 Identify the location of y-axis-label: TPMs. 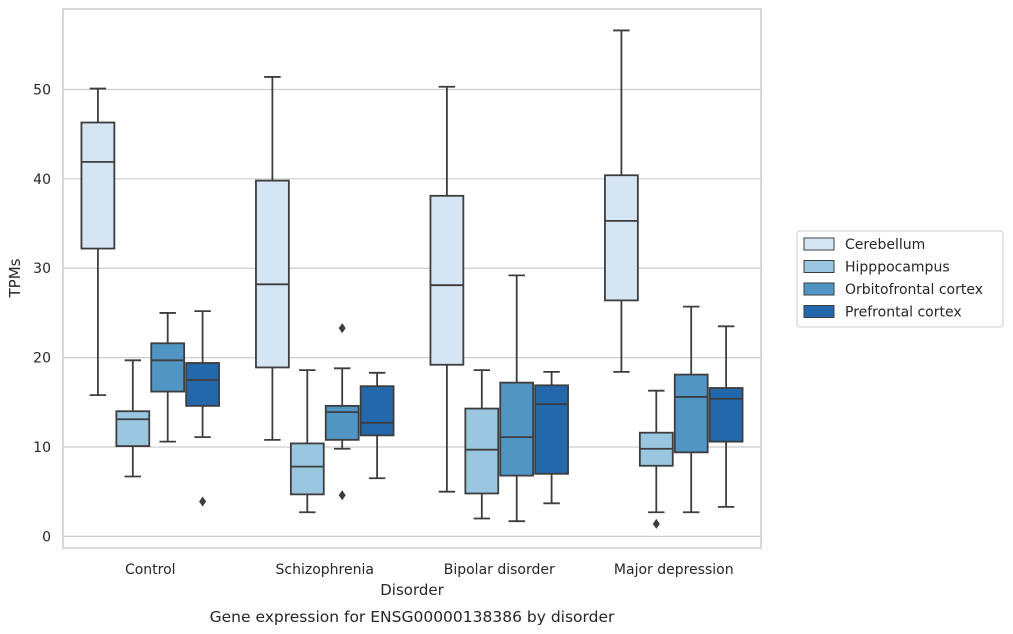
(15, 278).